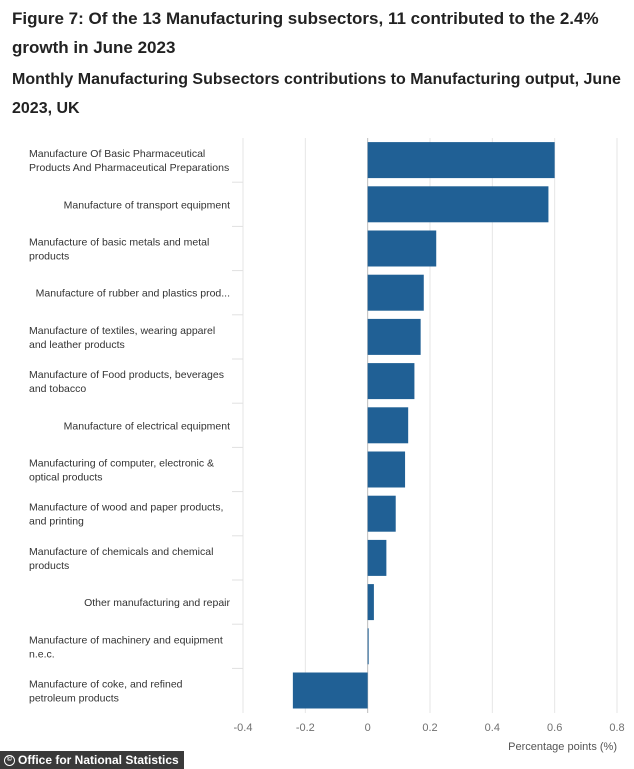 The height and width of the screenshot is (769, 634). I want to click on category-label-line: Manufacturing of computer, electronic &, so click(121, 464).